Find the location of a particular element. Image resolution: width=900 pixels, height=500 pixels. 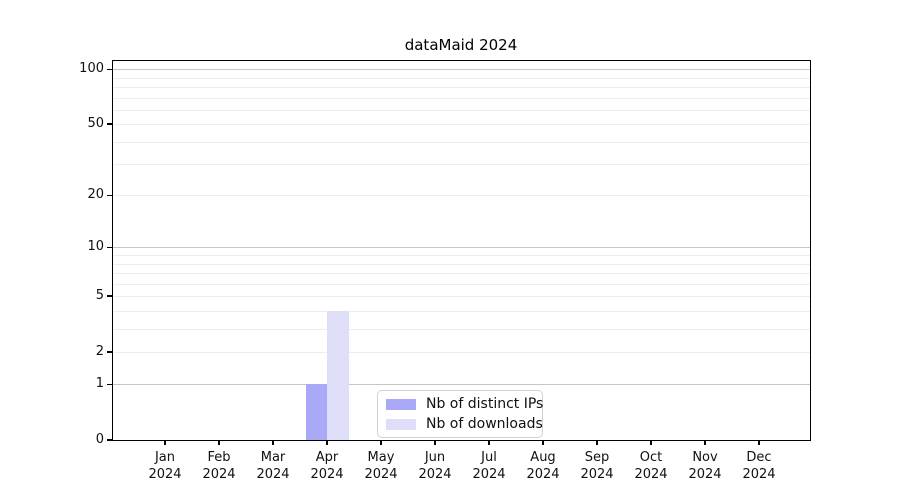

x-tick-label: Nov 2024 is located at coordinates (705, 466).